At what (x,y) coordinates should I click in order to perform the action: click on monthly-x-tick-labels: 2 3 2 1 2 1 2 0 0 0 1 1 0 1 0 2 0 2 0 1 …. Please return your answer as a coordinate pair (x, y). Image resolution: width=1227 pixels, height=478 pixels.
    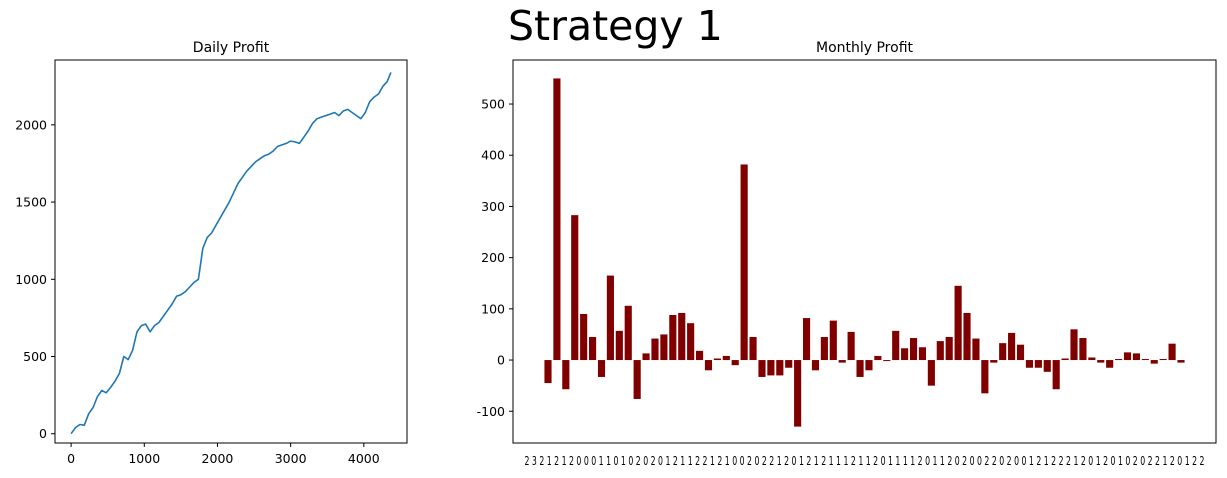
    Looking at the image, I should click on (865, 460).